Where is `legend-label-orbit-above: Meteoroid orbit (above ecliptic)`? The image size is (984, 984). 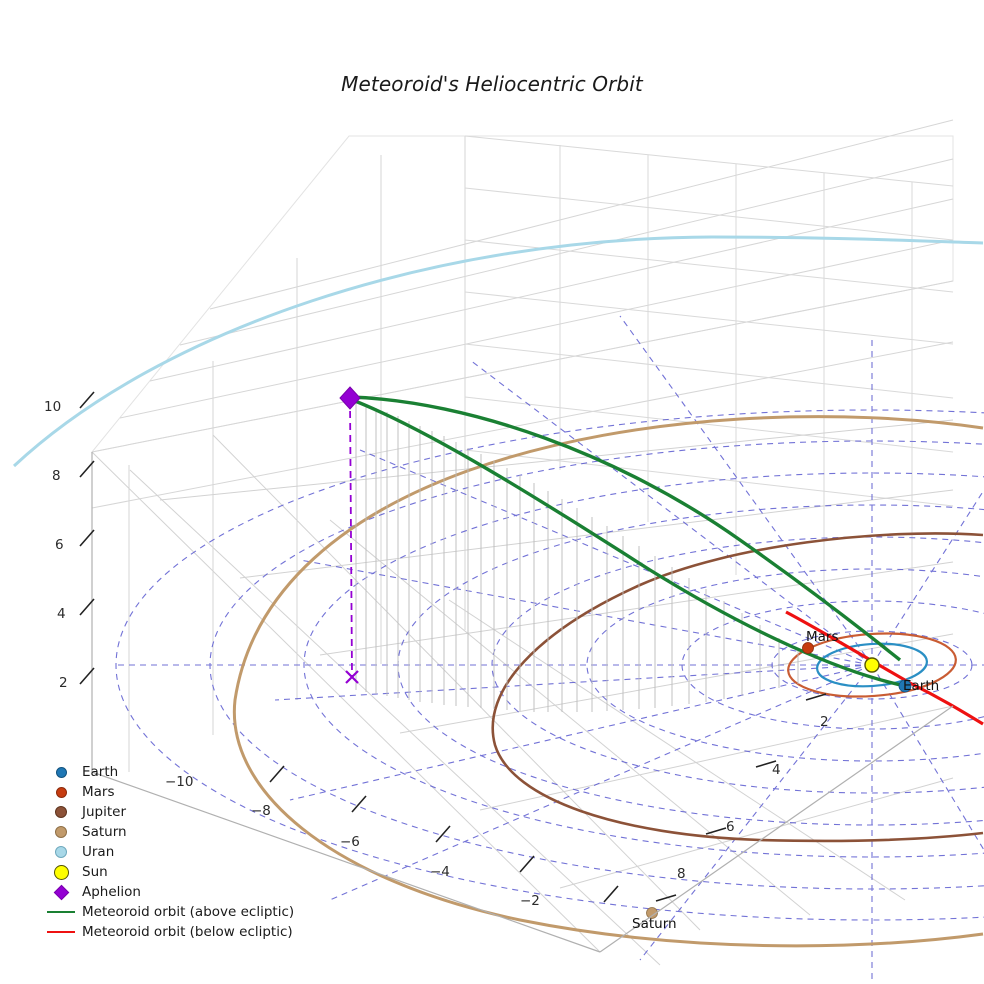 legend-label-orbit-above: Meteoroid orbit (above ecliptic) is located at coordinates (188, 912).